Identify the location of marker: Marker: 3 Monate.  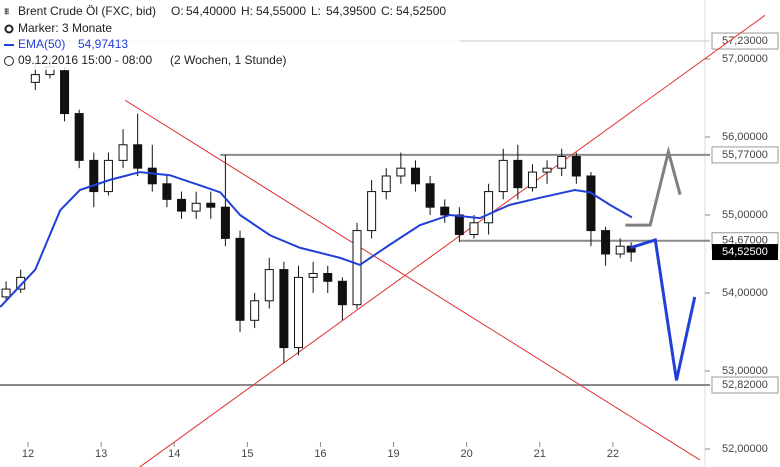
(65, 28).